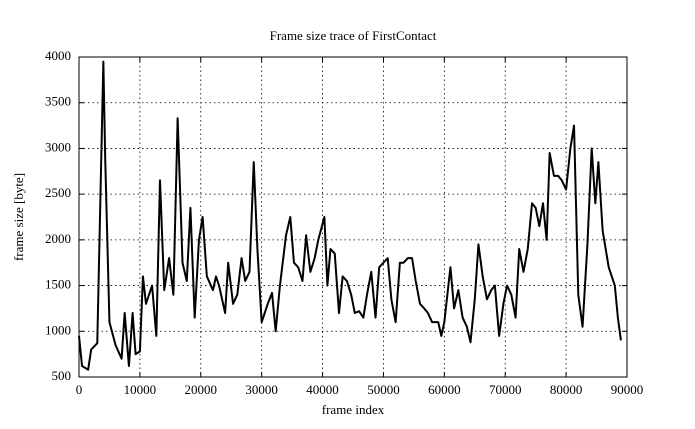 This screenshot has width=695, height=429. I want to click on x-tick-label: 10000, so click(140, 389).